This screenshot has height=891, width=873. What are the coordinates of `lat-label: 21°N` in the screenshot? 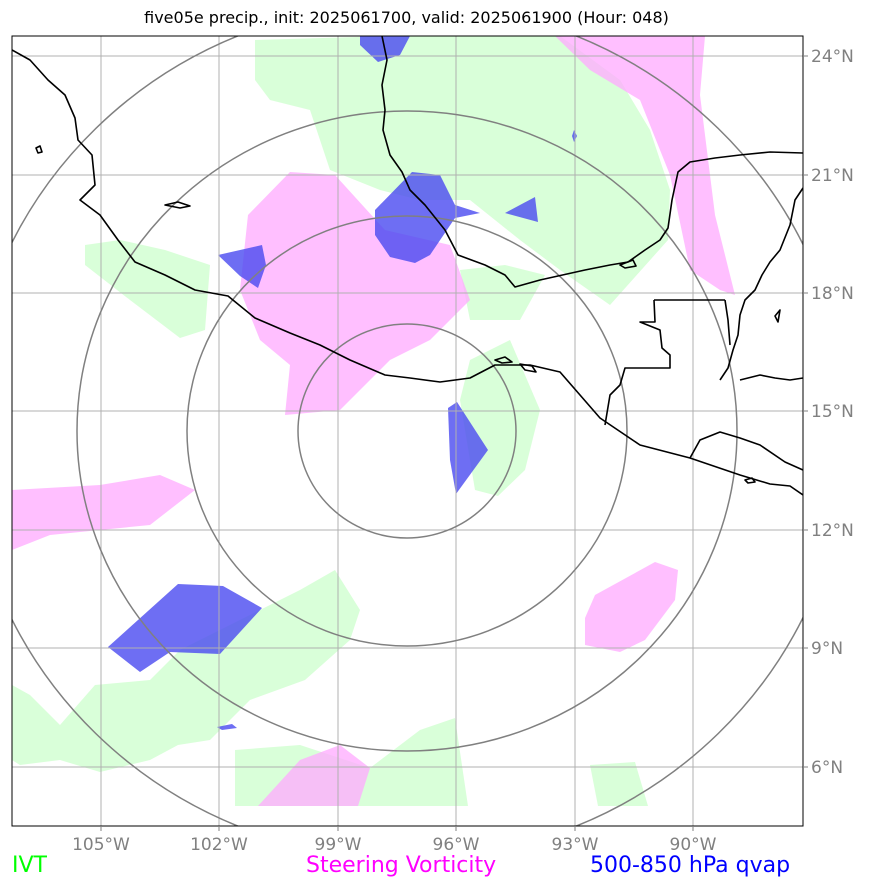 It's located at (832, 176).